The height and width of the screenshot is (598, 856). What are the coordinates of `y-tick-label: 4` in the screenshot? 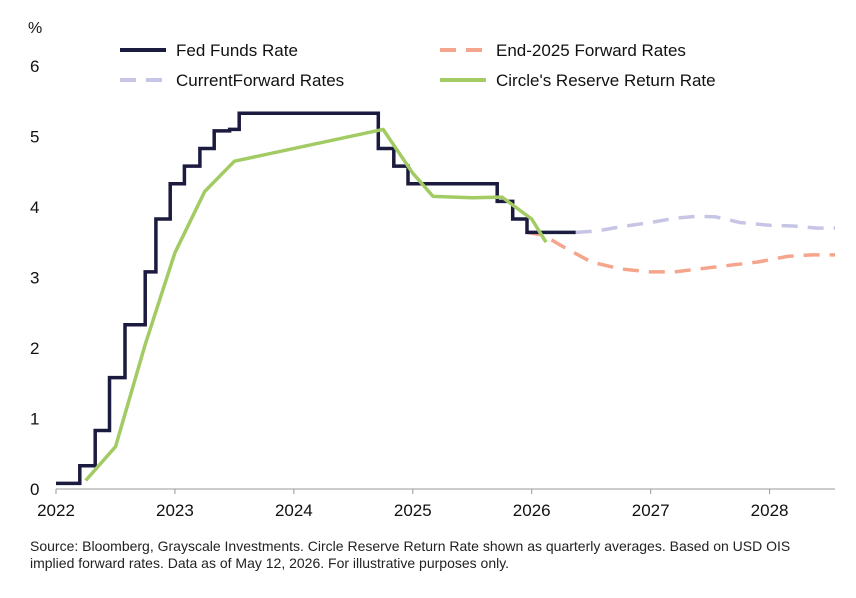 It's located at (34, 207).